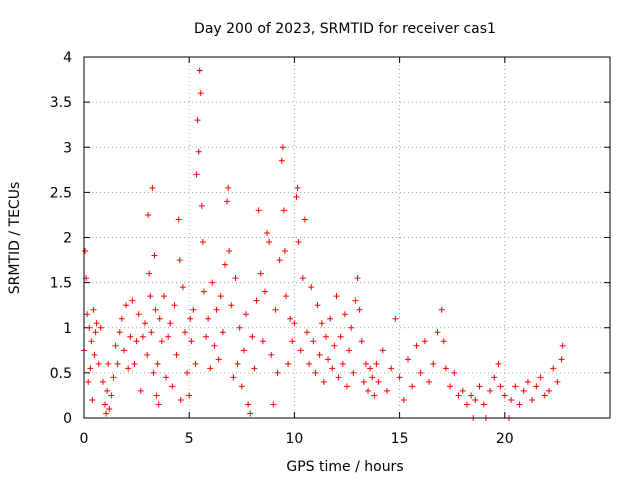 This screenshot has width=640, height=480. Describe the element at coordinates (67, 148) in the screenshot. I see `y-tick-label: 3` at that location.